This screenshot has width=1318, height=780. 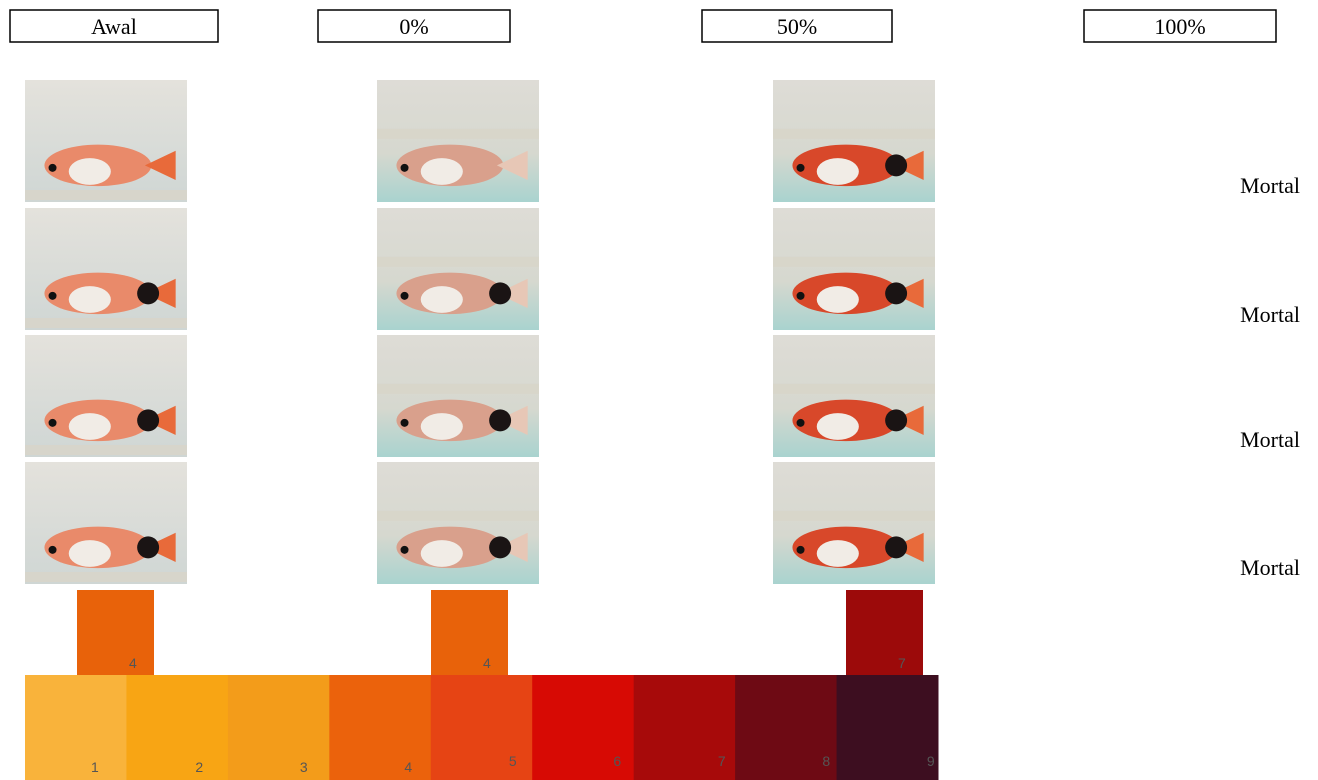 I want to click on scale-label: 7, so click(x=722, y=761).